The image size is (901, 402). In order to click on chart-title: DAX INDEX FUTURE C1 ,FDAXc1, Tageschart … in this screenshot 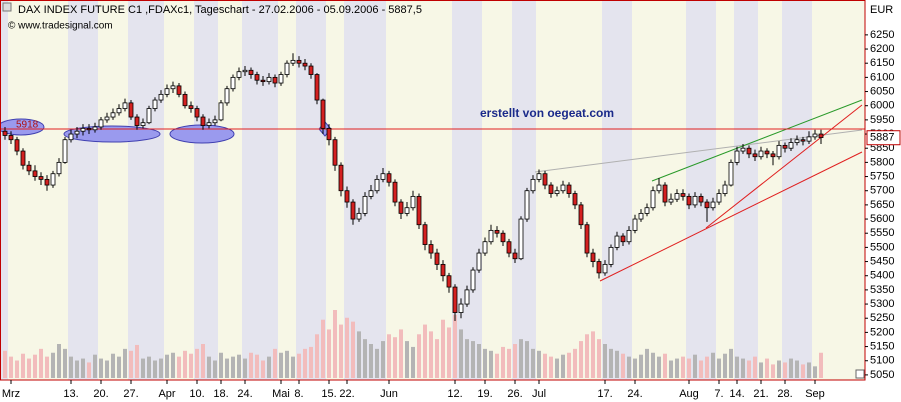, I will do `click(220, 10)`.